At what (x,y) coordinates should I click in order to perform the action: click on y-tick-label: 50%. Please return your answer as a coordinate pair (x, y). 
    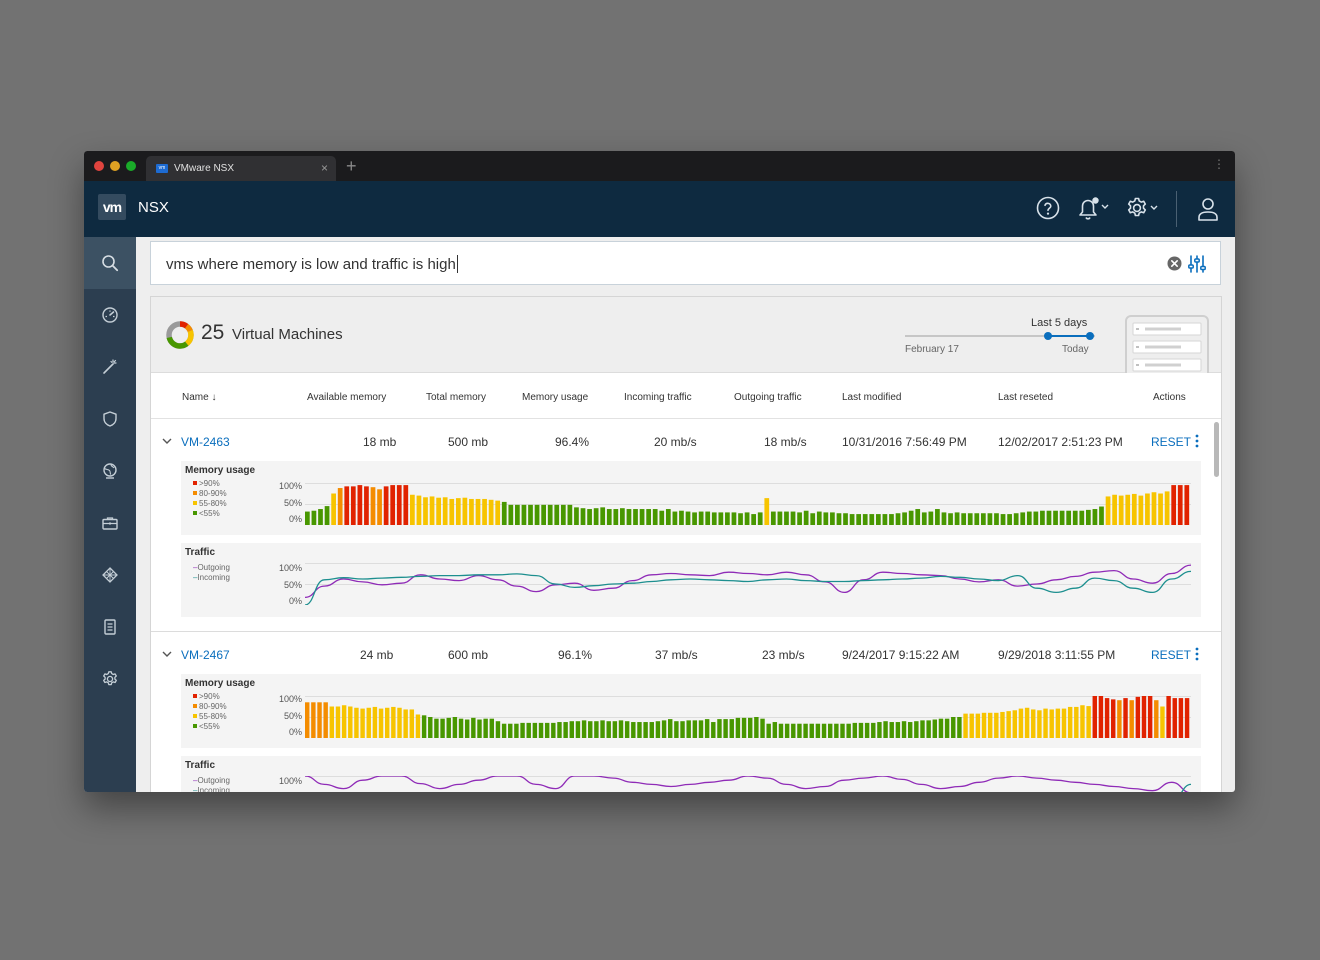
    Looking at the image, I should click on (292, 585).